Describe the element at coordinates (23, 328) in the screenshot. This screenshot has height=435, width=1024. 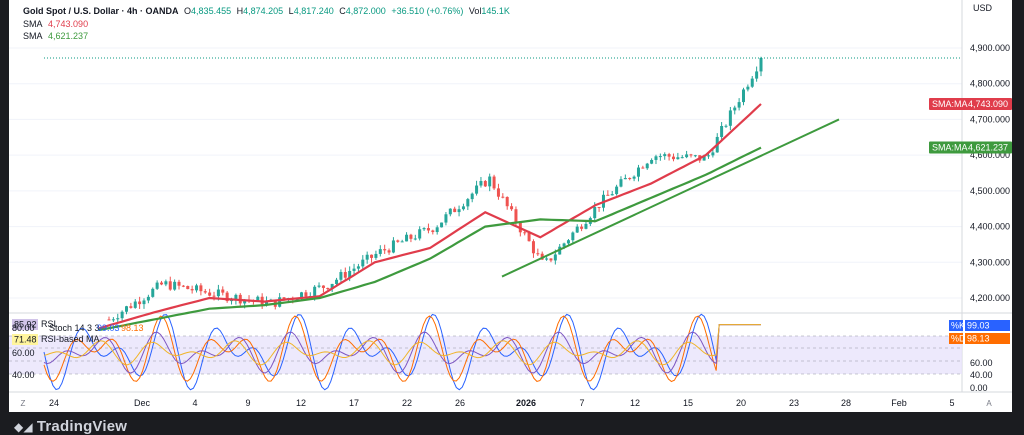
I see `osc-left-tick: 80.00` at that location.